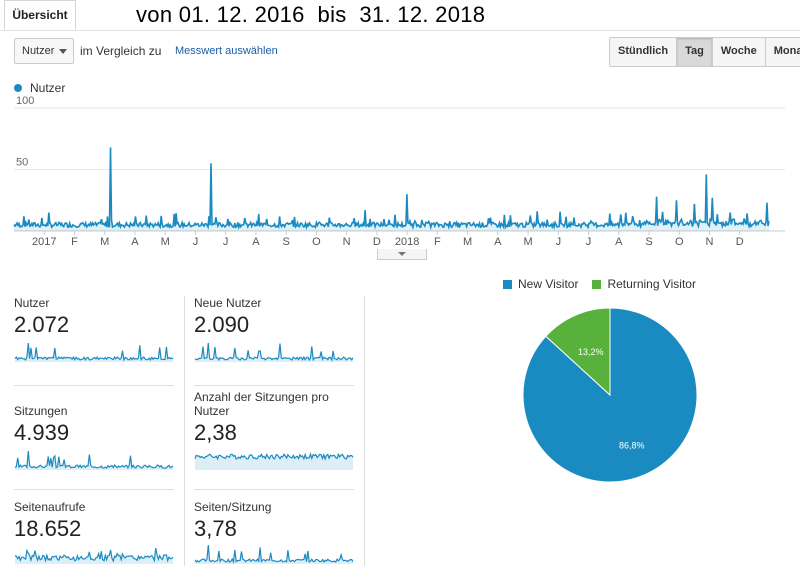 The image size is (800, 580). Describe the element at coordinates (311, 14) in the screenshot. I see `date-range-title: von 01. 12. 2016 bis 31. 12. 2018` at that location.